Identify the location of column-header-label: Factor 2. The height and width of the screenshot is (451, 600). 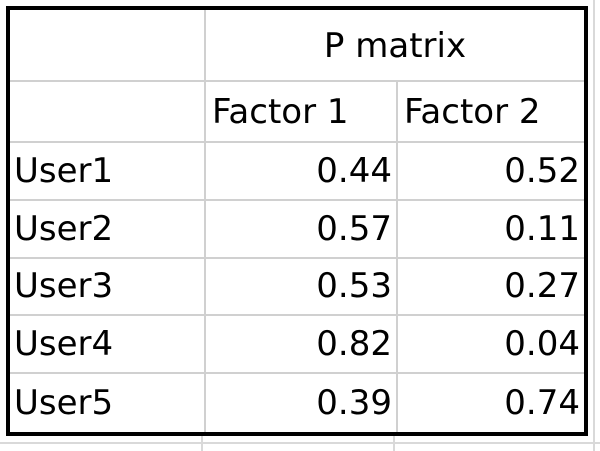
(472, 111).